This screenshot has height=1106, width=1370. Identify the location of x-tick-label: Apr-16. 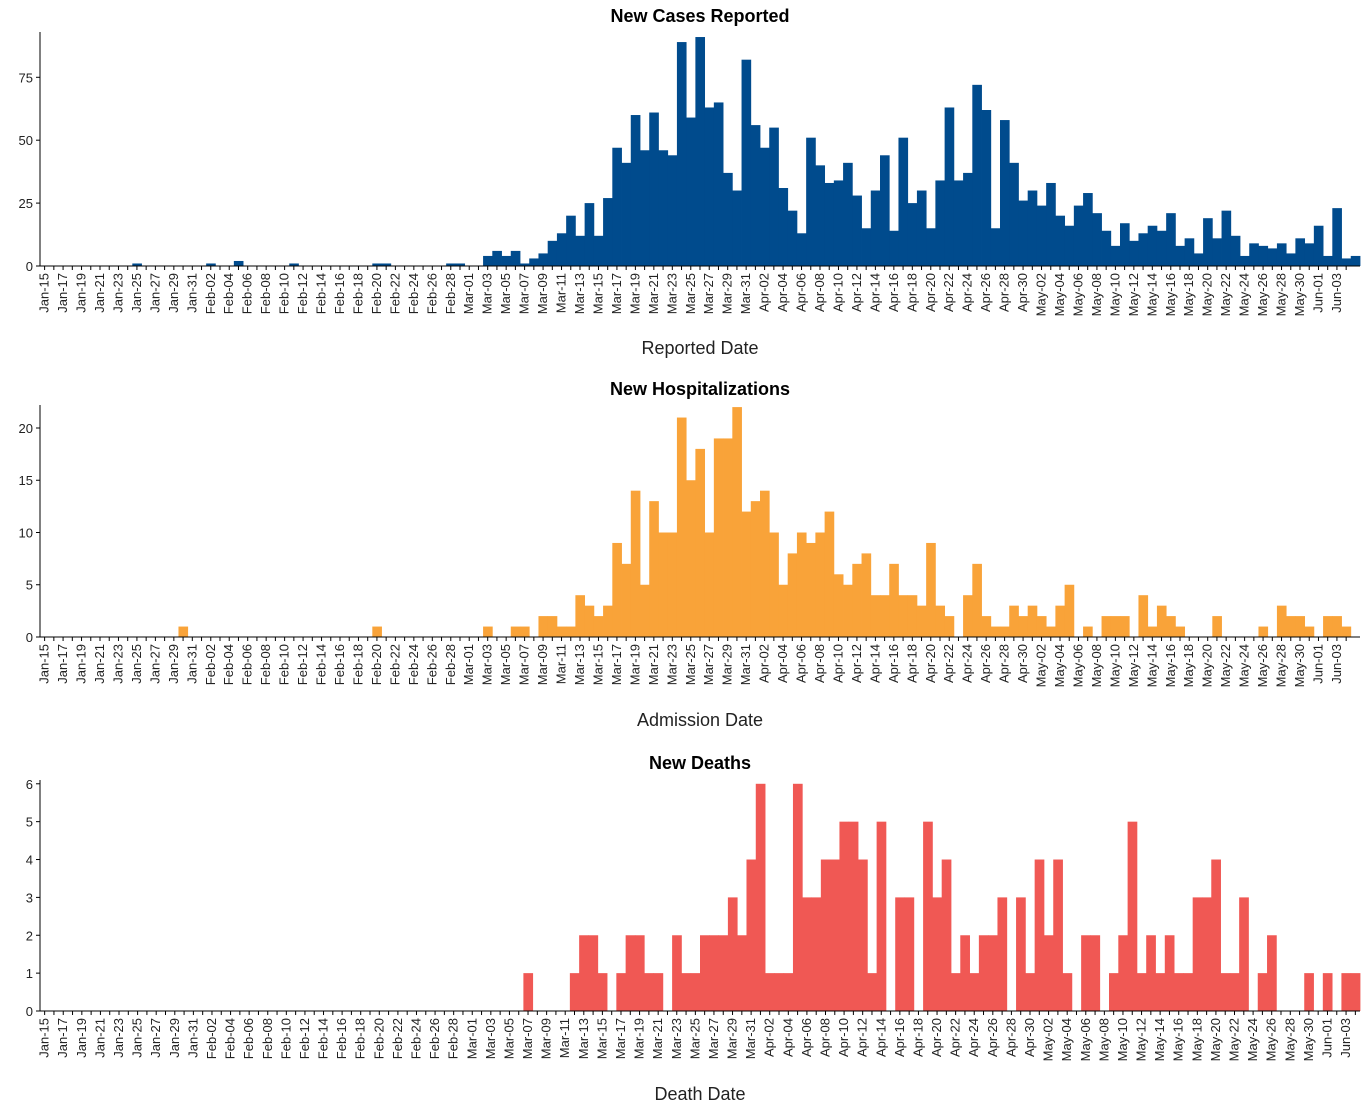
(893, 663).